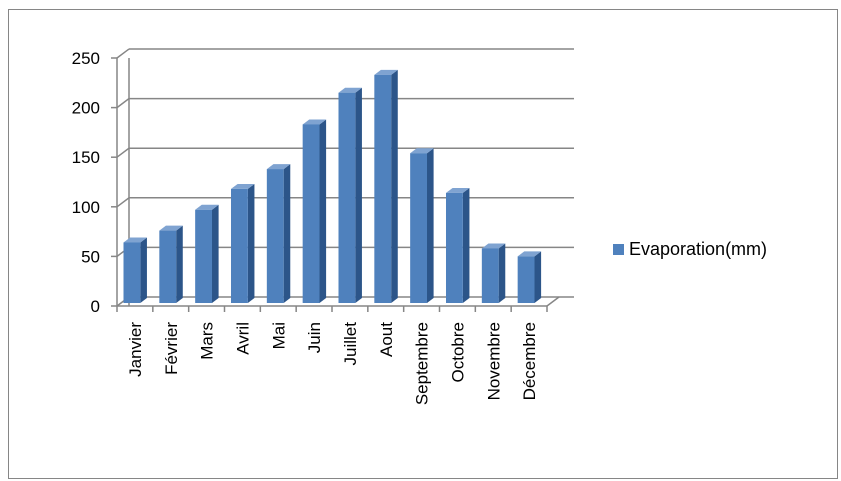 The image size is (841, 481). I want to click on y-tick-label: 200, so click(86, 108).